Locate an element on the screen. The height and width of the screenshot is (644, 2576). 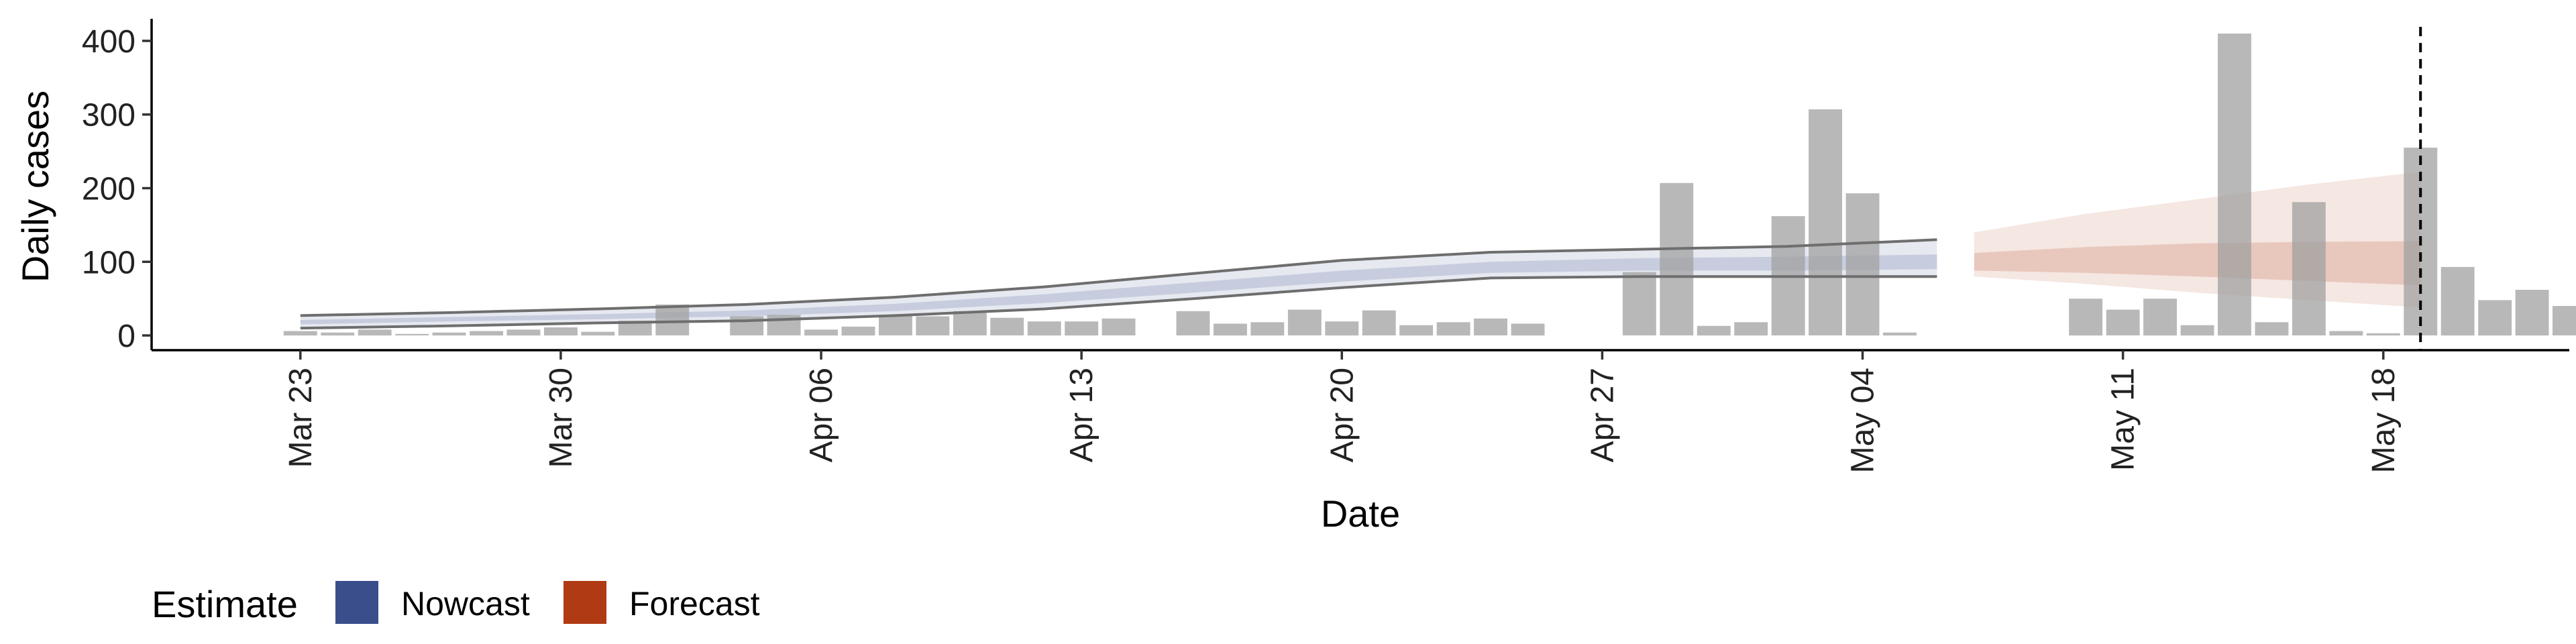
x-tick-label: Apr 27 is located at coordinates (1602, 415).